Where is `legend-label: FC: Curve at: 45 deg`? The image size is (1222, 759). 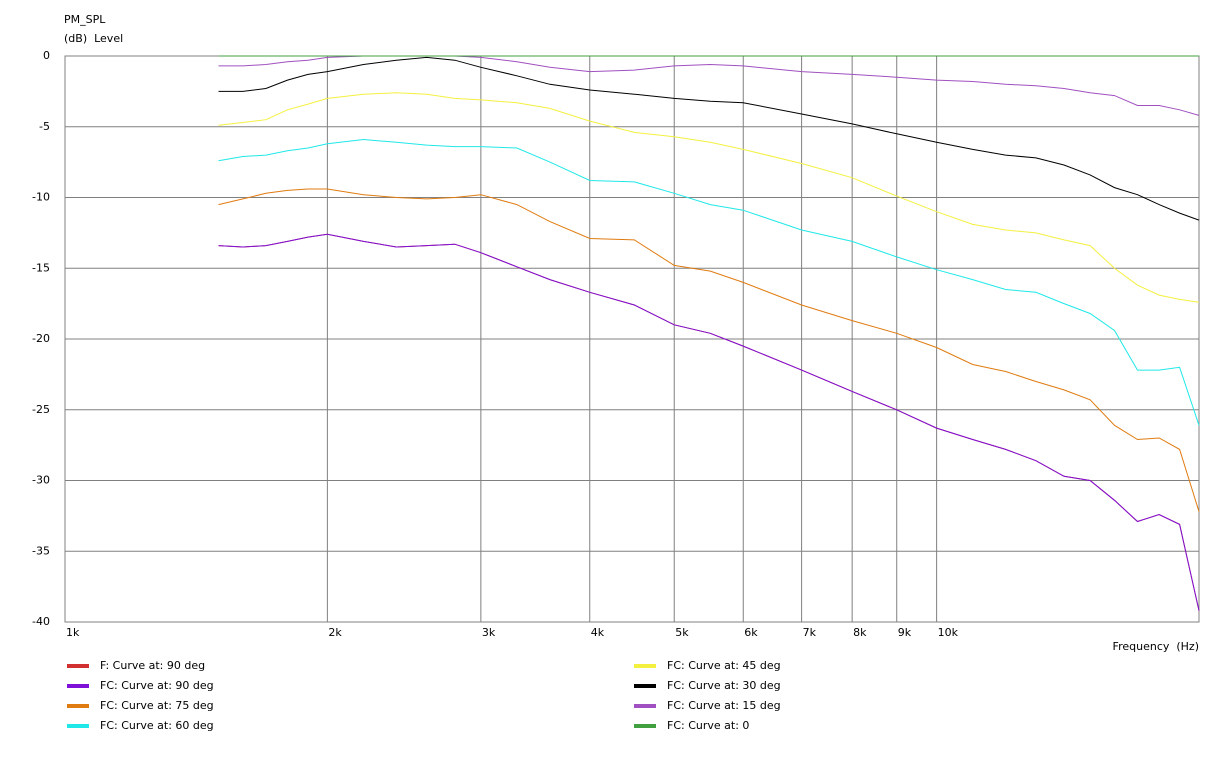
legend-label: FC: Curve at: 45 deg is located at coordinates (724, 665).